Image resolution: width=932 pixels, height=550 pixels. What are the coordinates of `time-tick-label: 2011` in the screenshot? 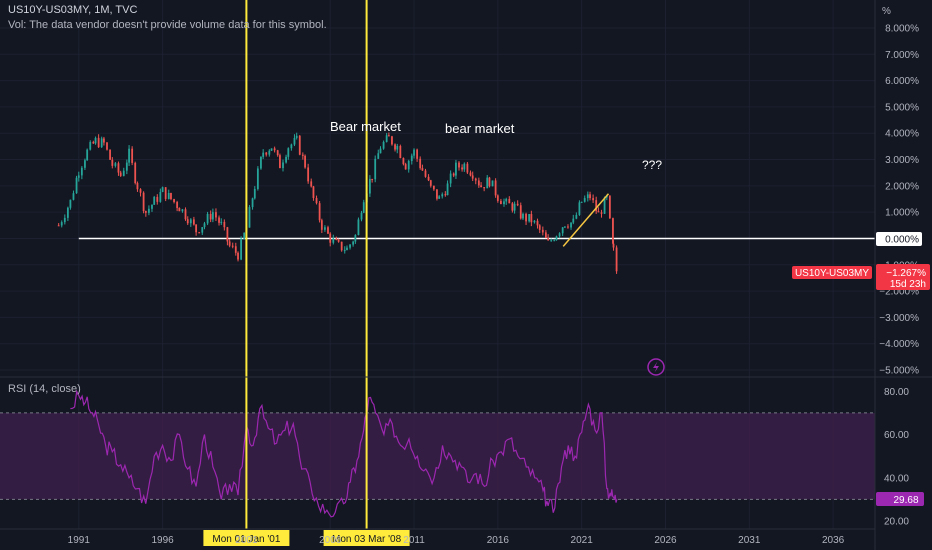 It's located at (414, 540).